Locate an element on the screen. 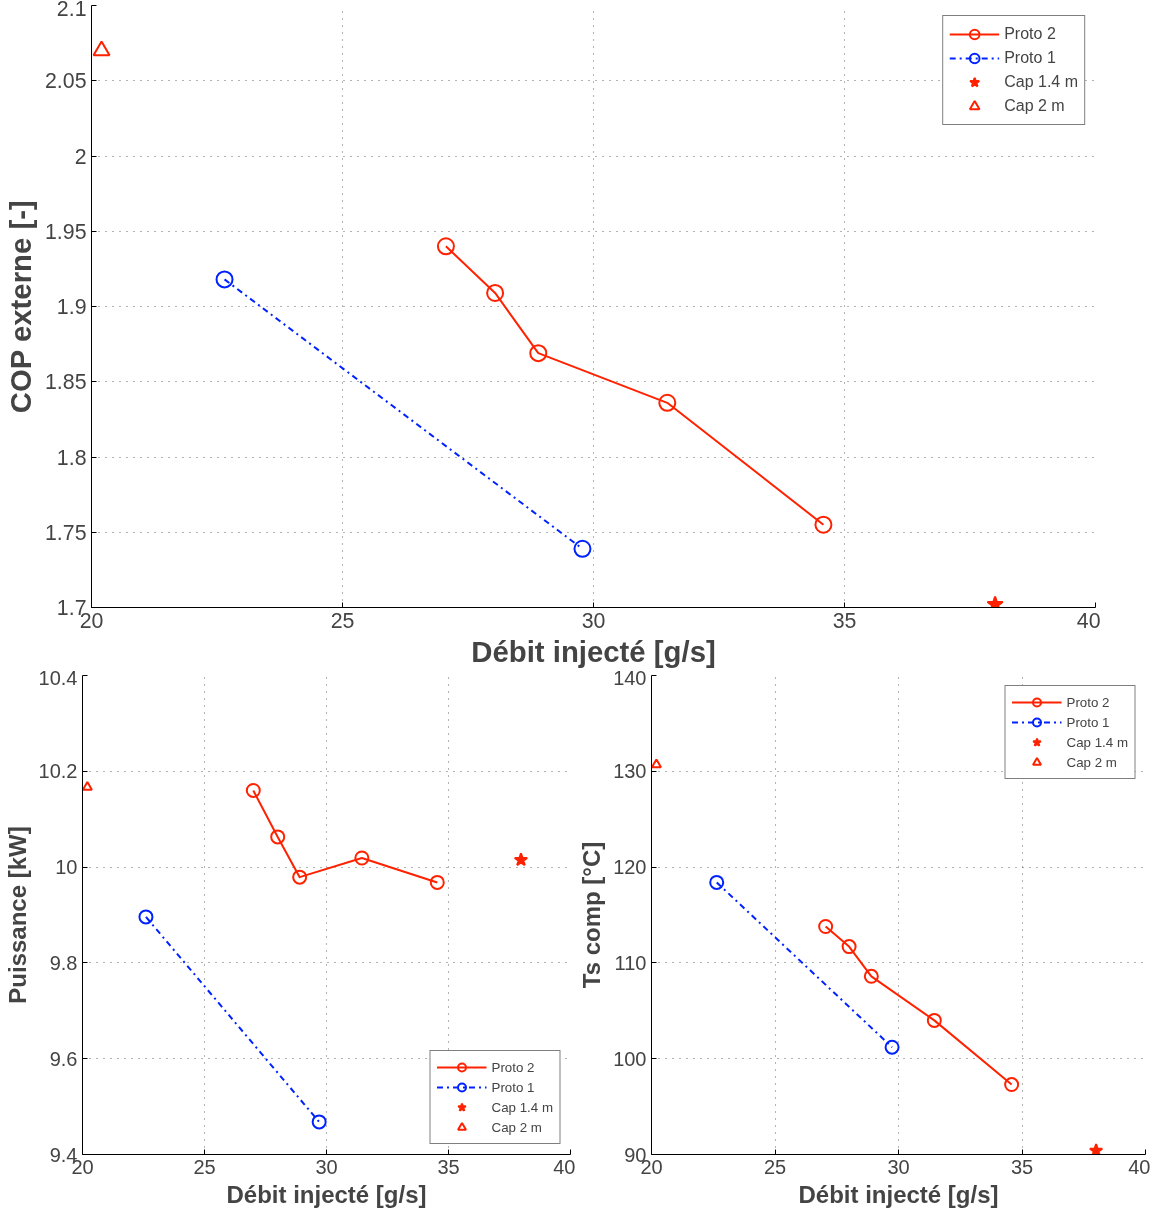  y-tick-label: 10 is located at coordinates (66, 867).